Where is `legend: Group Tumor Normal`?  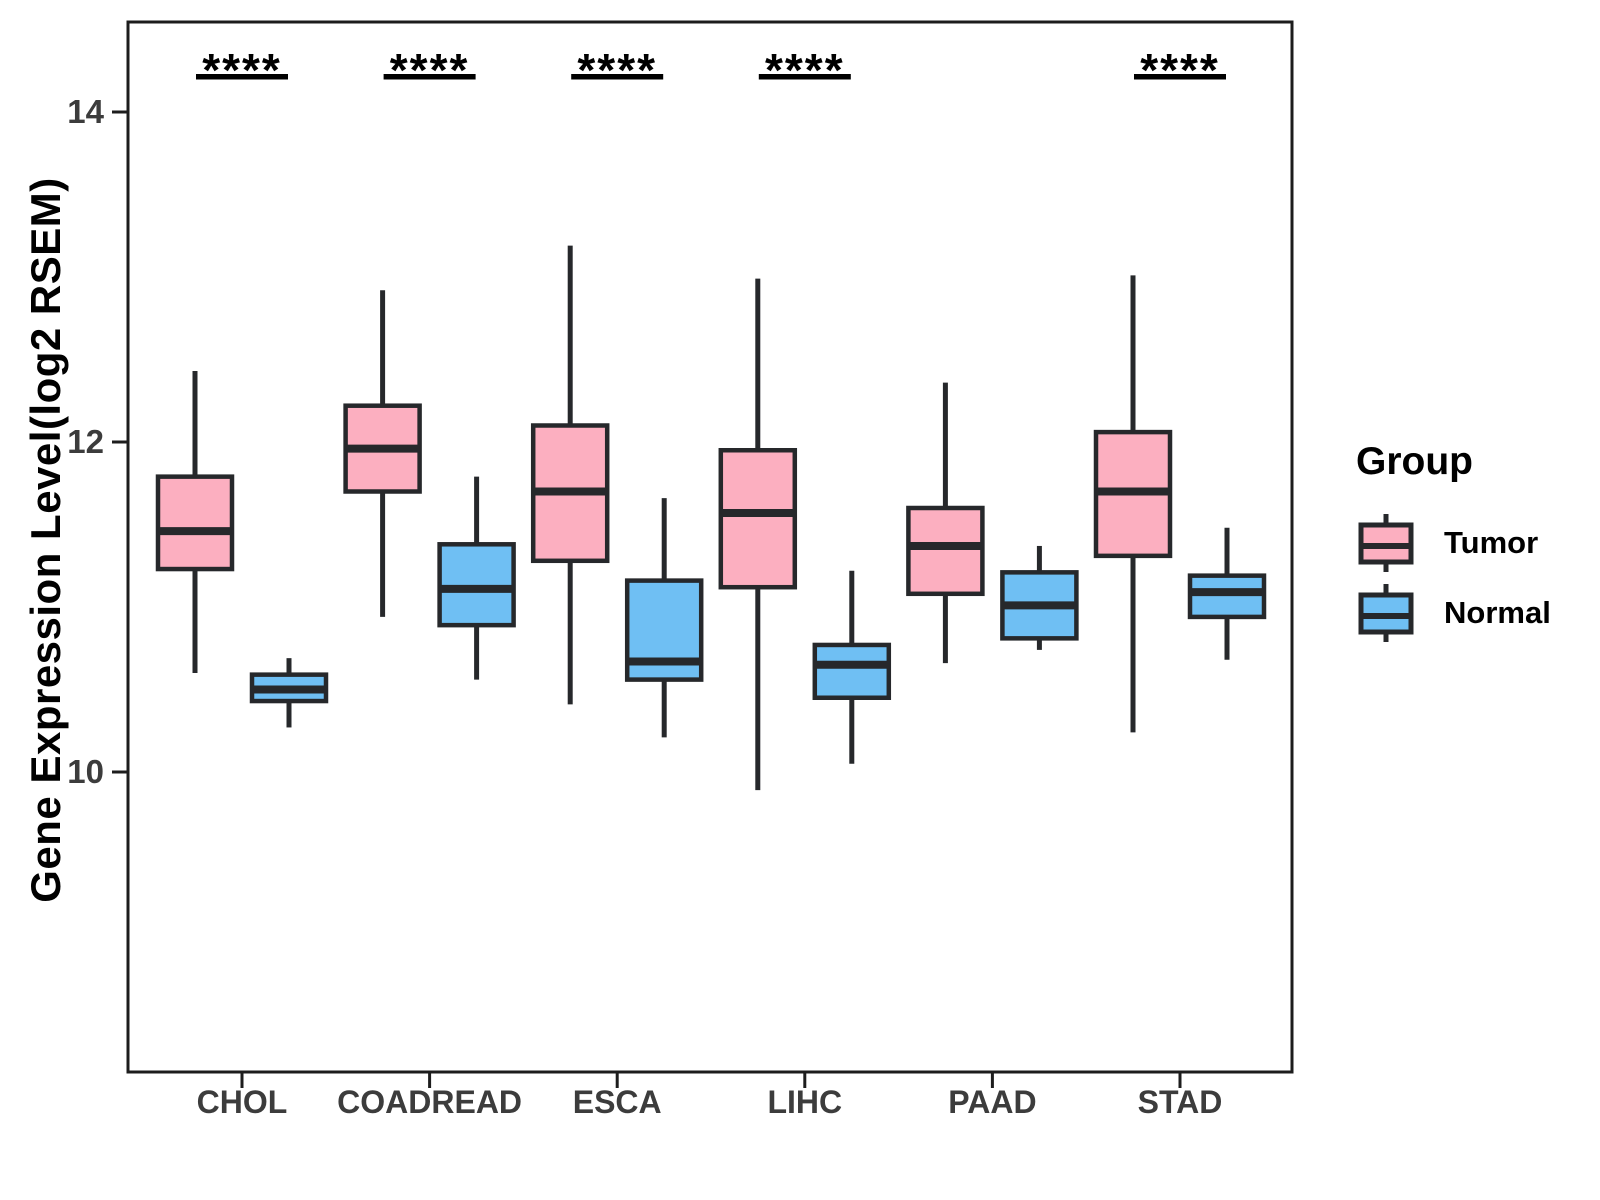 legend: Group Tumor Normal is located at coordinates (1453, 544).